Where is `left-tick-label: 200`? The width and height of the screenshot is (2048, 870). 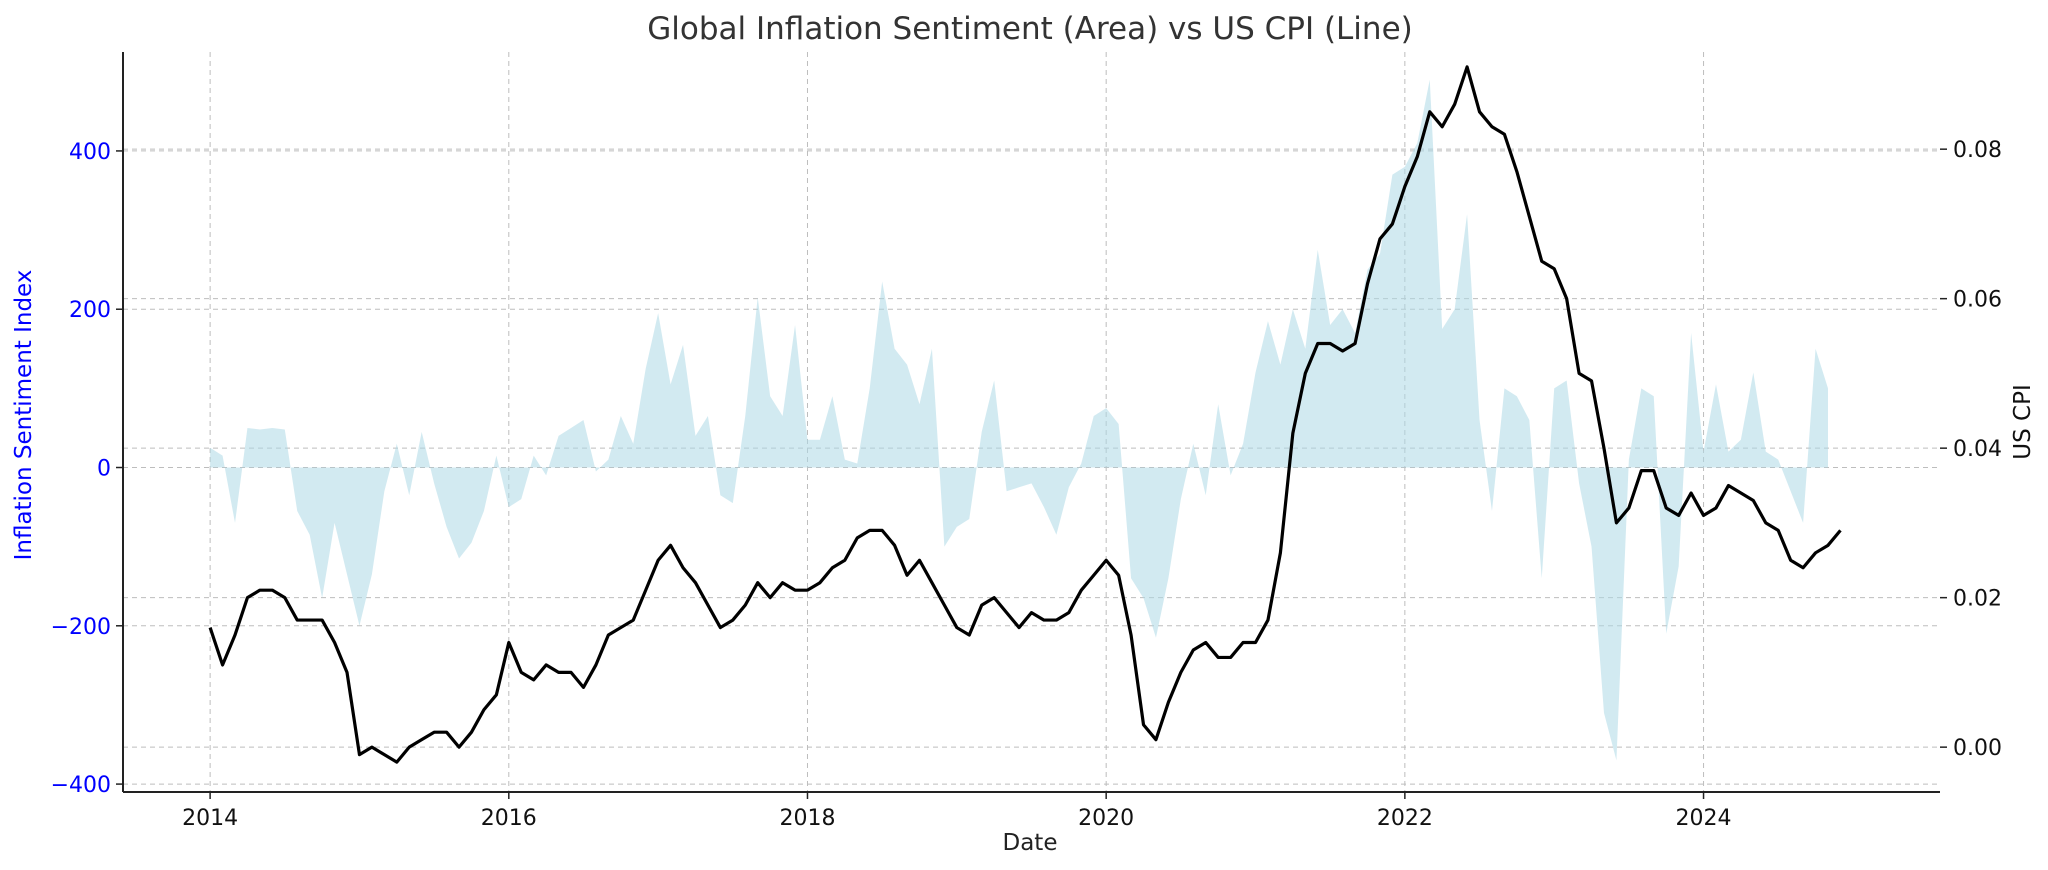
left-tick-label: 200 is located at coordinates (90, 310).